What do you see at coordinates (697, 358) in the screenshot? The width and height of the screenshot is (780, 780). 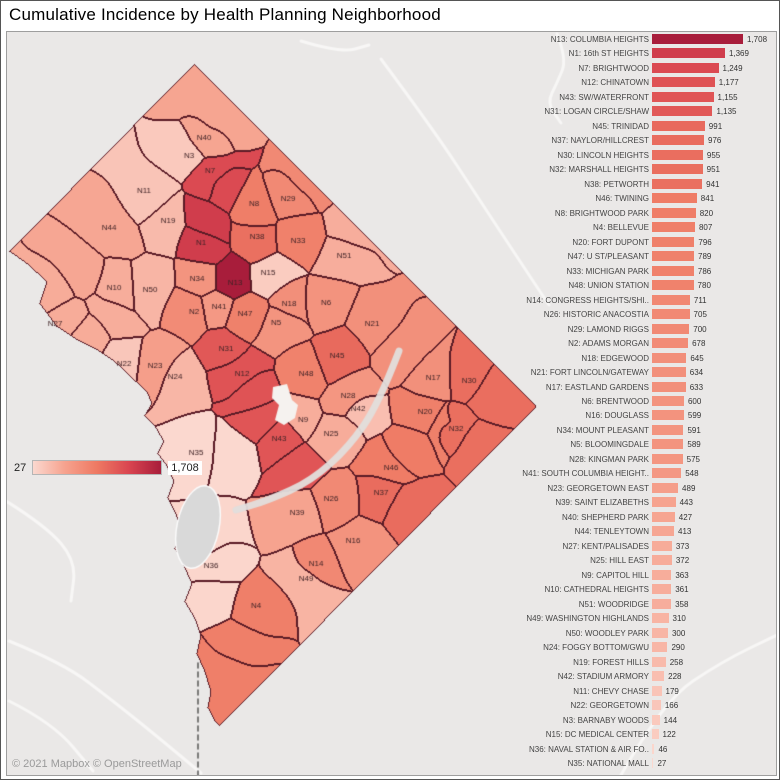 I see `bar-value: 645` at bounding box center [697, 358].